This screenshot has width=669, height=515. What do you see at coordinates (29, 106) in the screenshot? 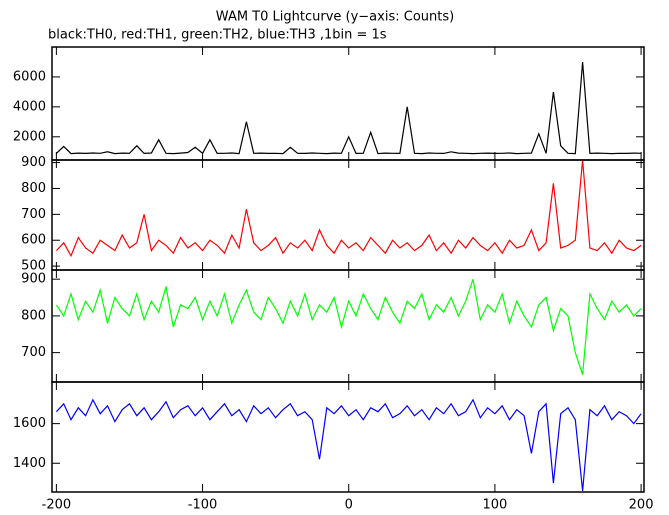
I see `y-tick-label: 4000` at bounding box center [29, 106].